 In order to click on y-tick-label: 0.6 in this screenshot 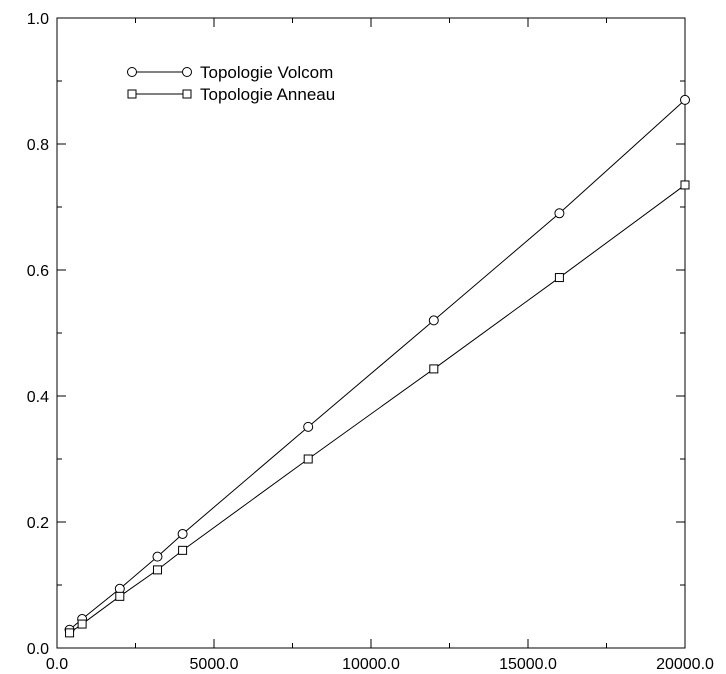, I will do `click(38, 271)`.